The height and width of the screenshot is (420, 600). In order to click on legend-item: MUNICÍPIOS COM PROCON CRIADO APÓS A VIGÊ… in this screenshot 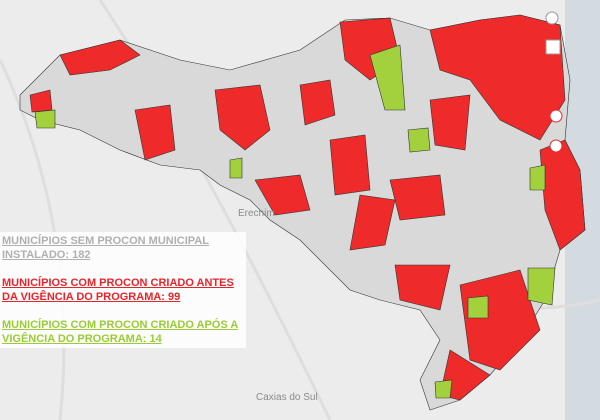, I will do `click(123, 332)`.